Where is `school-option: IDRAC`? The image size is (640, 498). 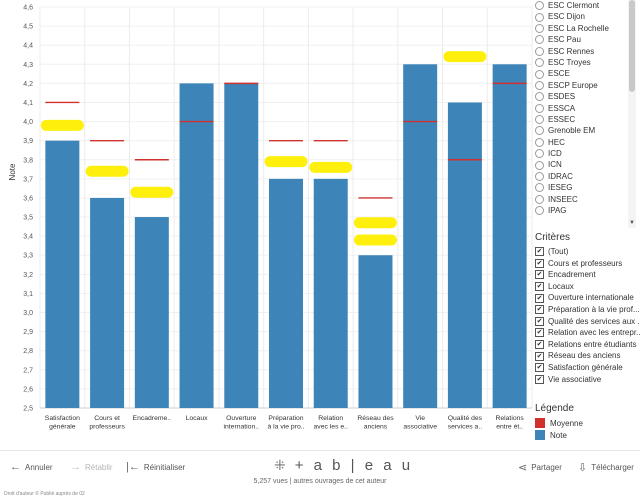
school-option: IDRAC is located at coordinates (587, 176).